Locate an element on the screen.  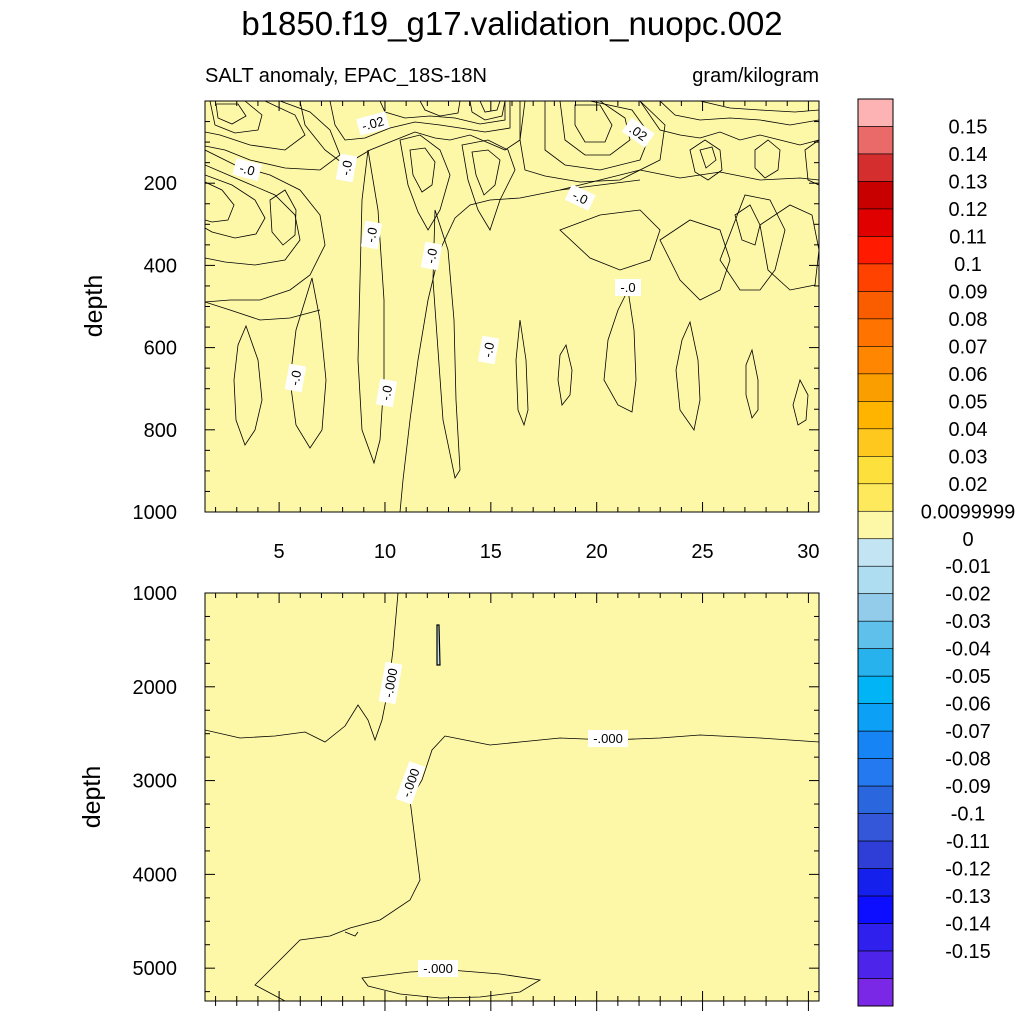
colorbar-frame is located at coordinates (875, 552).